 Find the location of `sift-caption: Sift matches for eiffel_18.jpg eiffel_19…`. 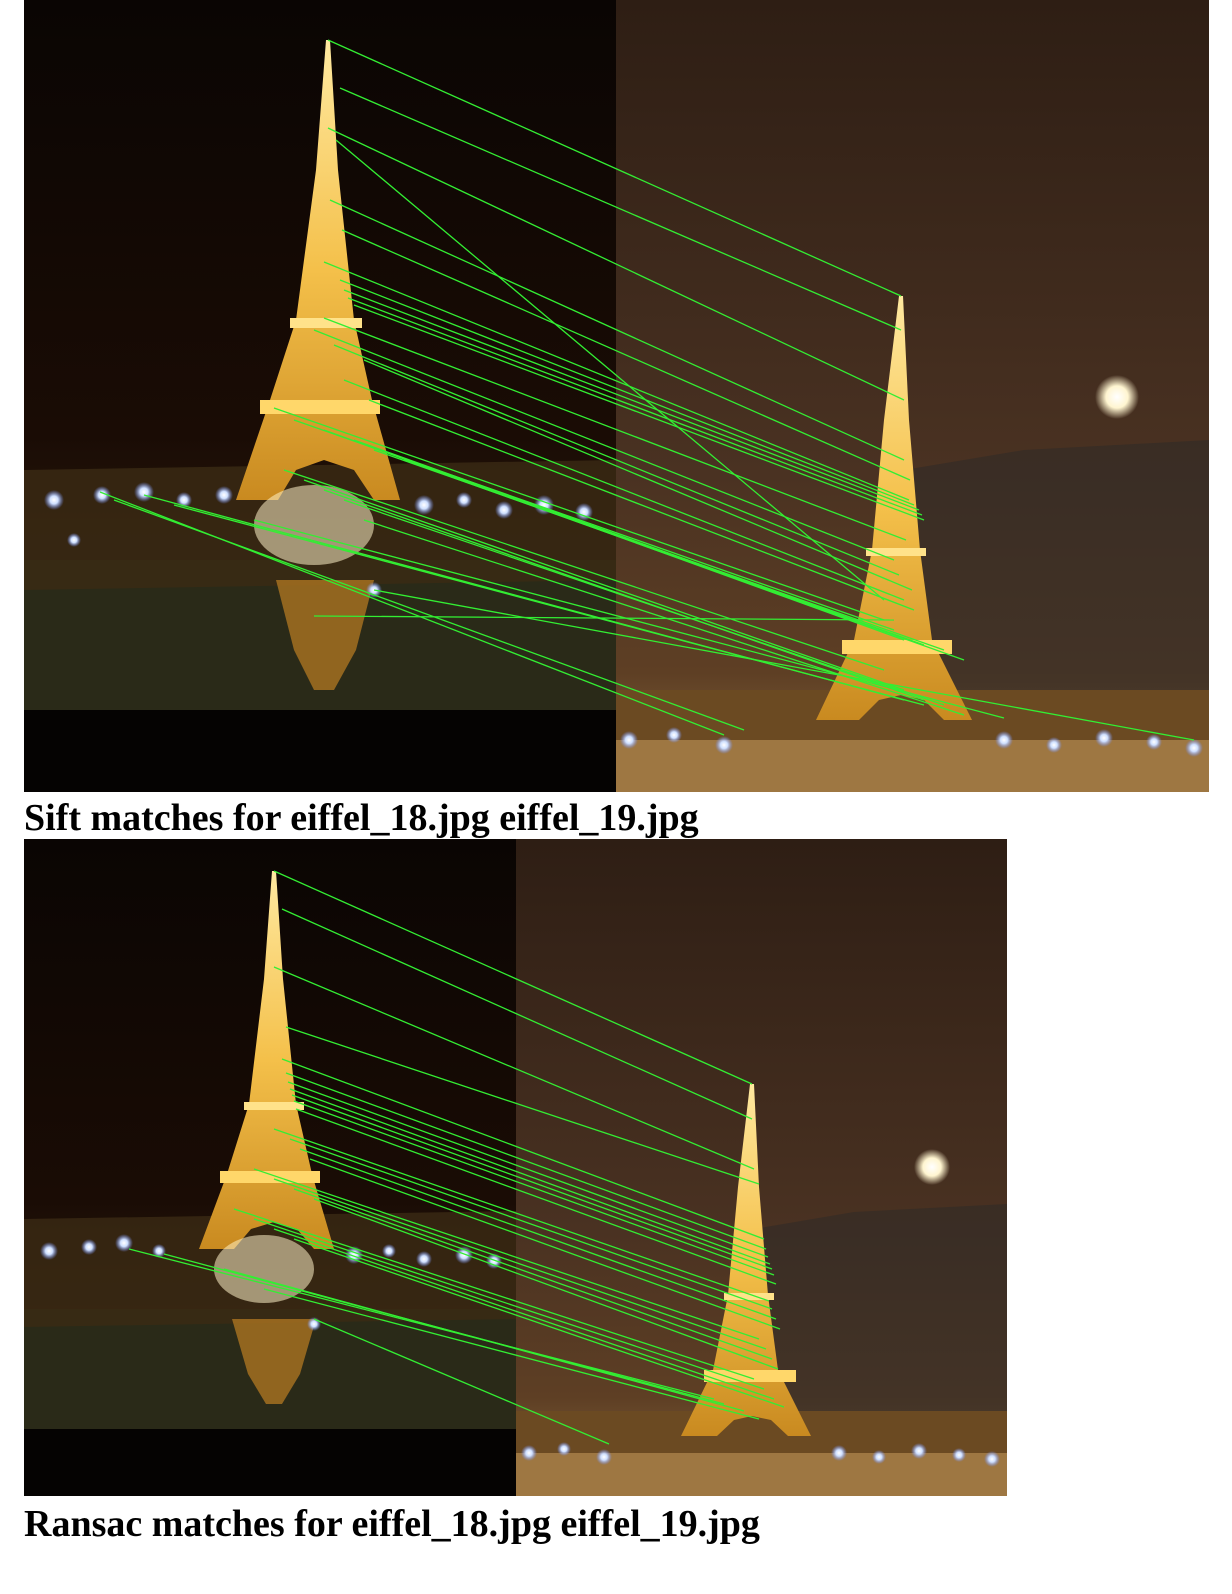

sift-caption: Sift matches for eiffel_18.jpg eiffel_19… is located at coordinates (361, 818).